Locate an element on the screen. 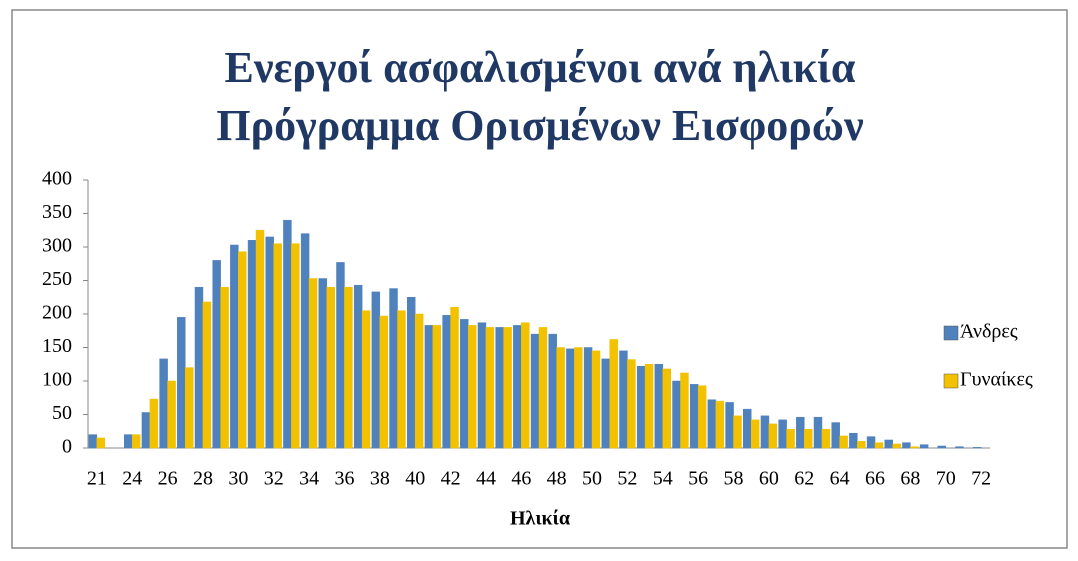  x-tick-label: 52 is located at coordinates (627, 479).